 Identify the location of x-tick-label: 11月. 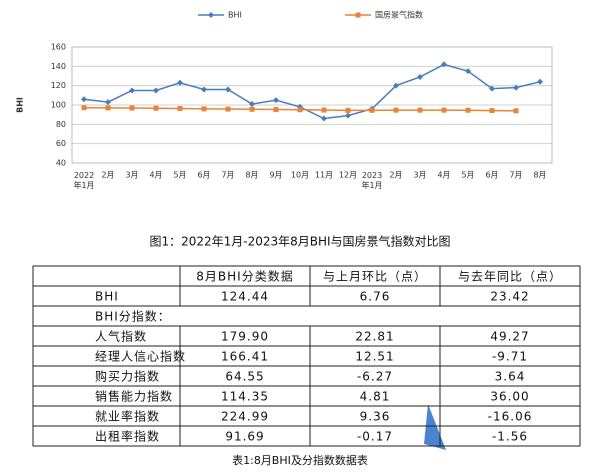
(324, 175).